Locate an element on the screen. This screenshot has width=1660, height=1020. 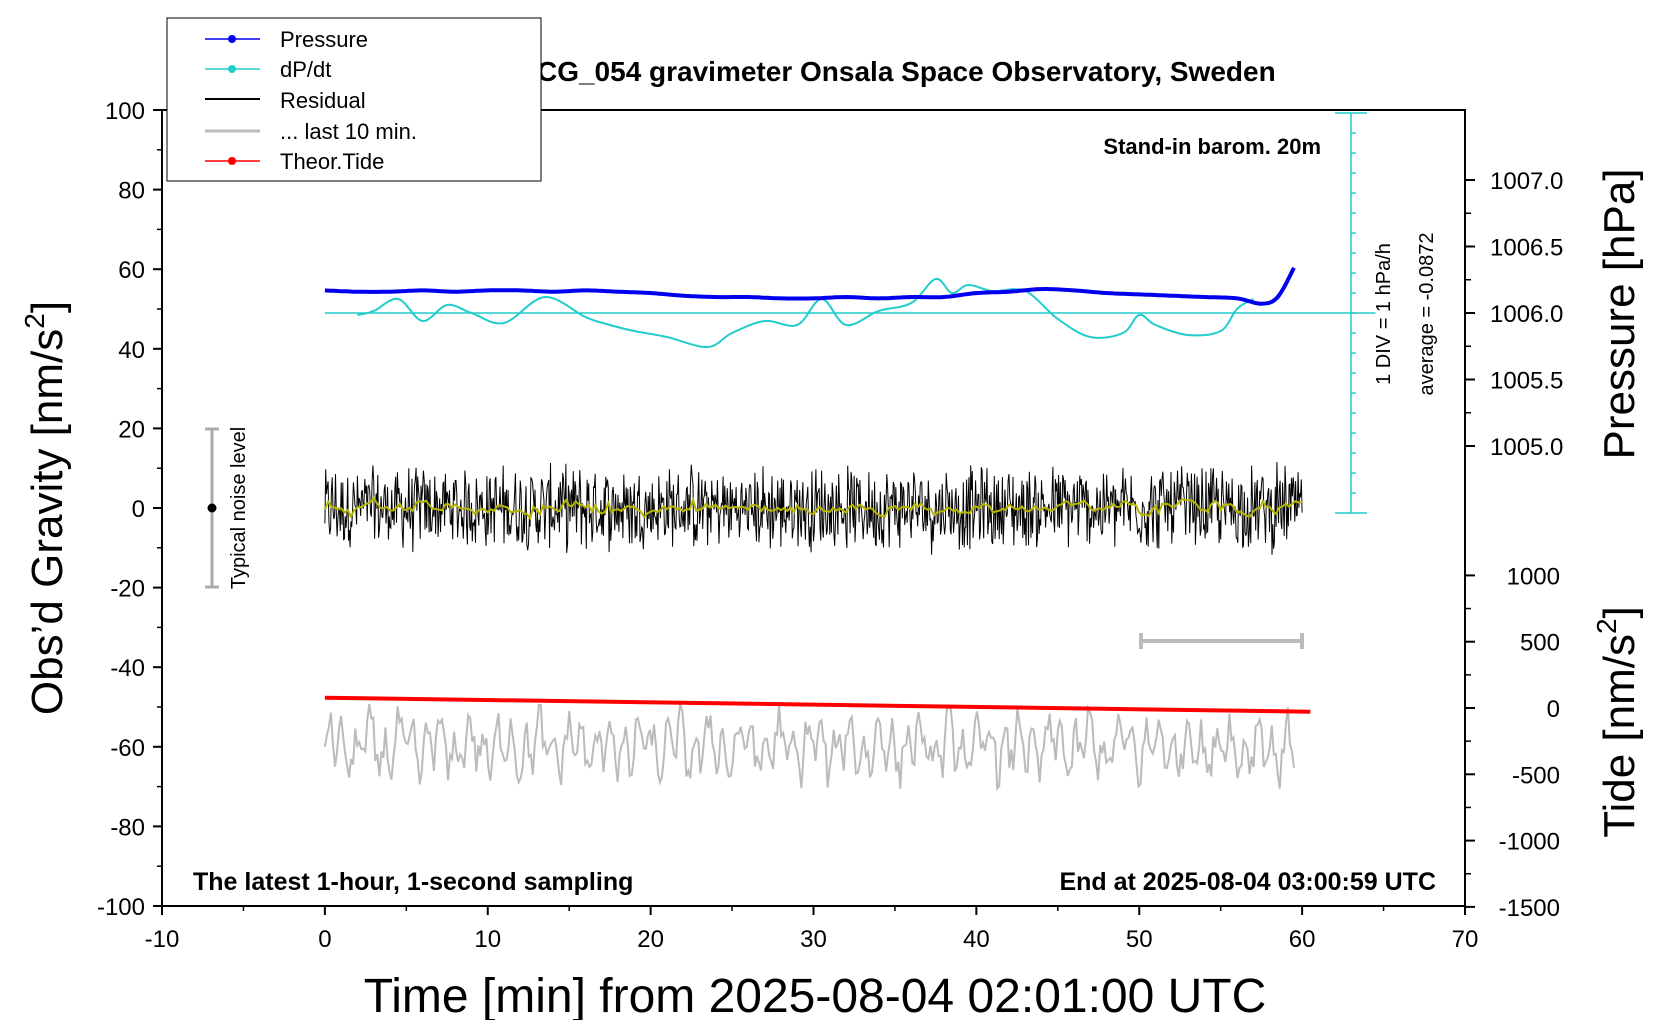
legend-item-tide: Theor.Tide is located at coordinates (294, 161).